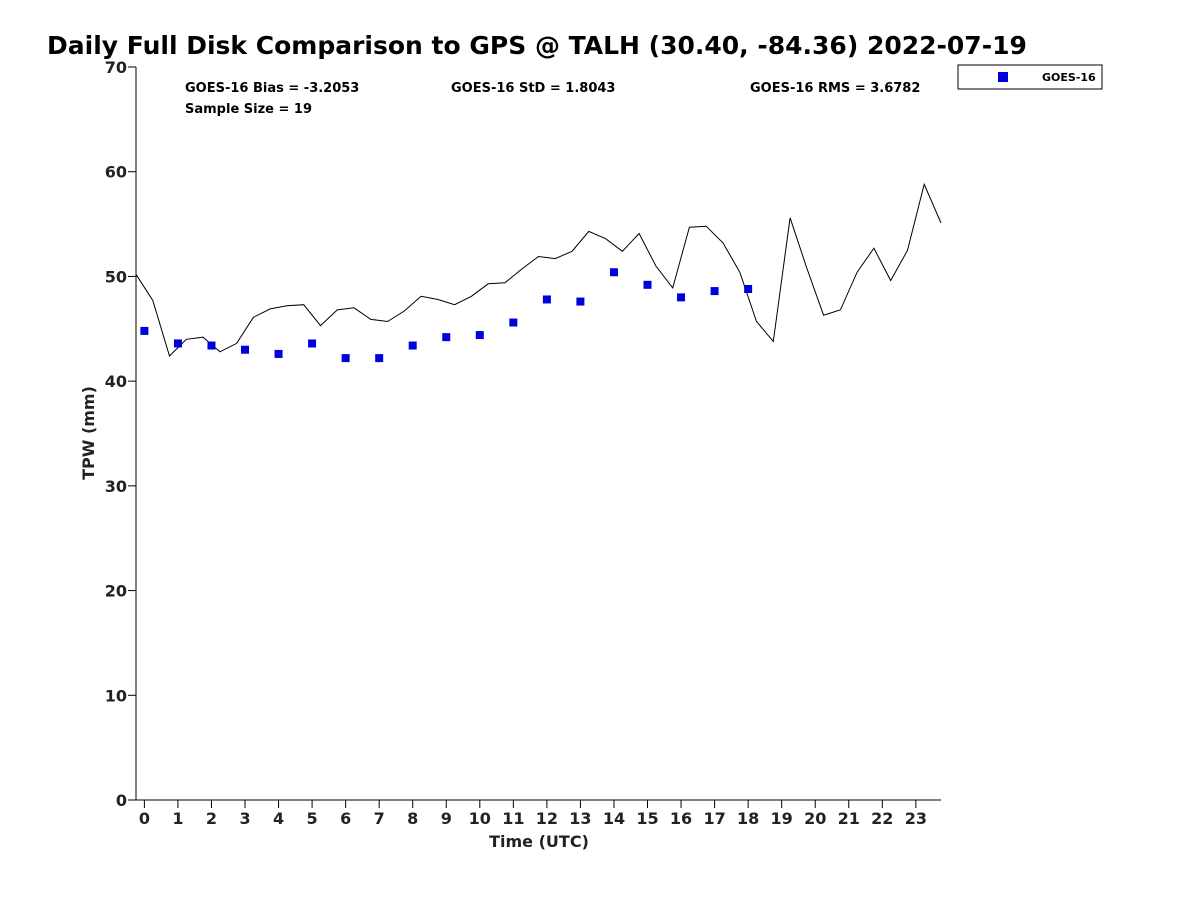 This screenshot has width=1200, height=900. Describe the element at coordinates (278, 818) in the screenshot. I see `x-tick-label: 4` at that location.